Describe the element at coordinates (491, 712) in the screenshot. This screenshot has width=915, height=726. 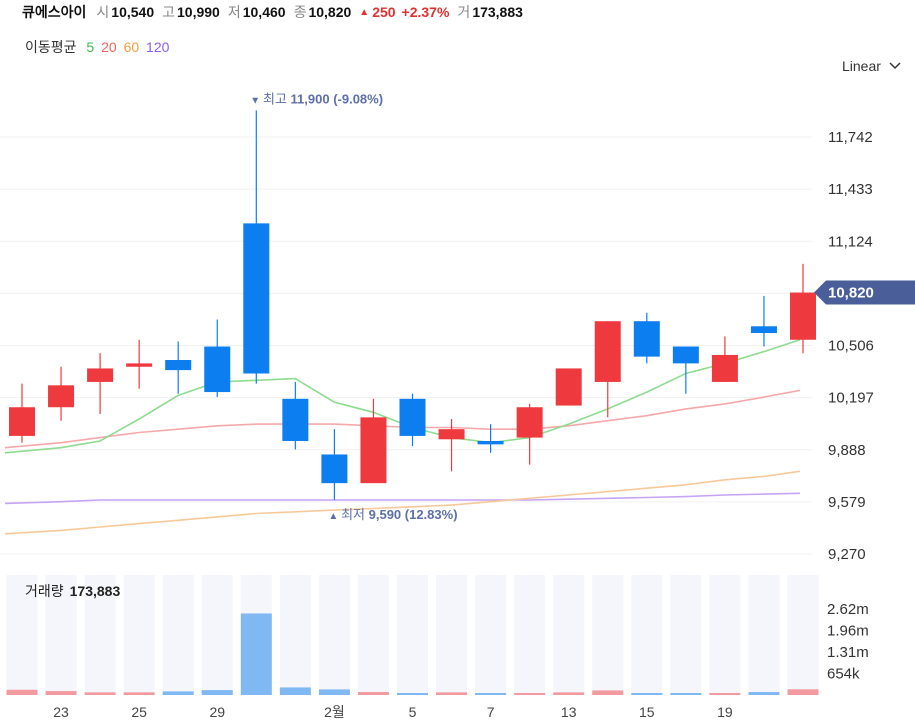
I see `date-tick-label: 7` at that location.